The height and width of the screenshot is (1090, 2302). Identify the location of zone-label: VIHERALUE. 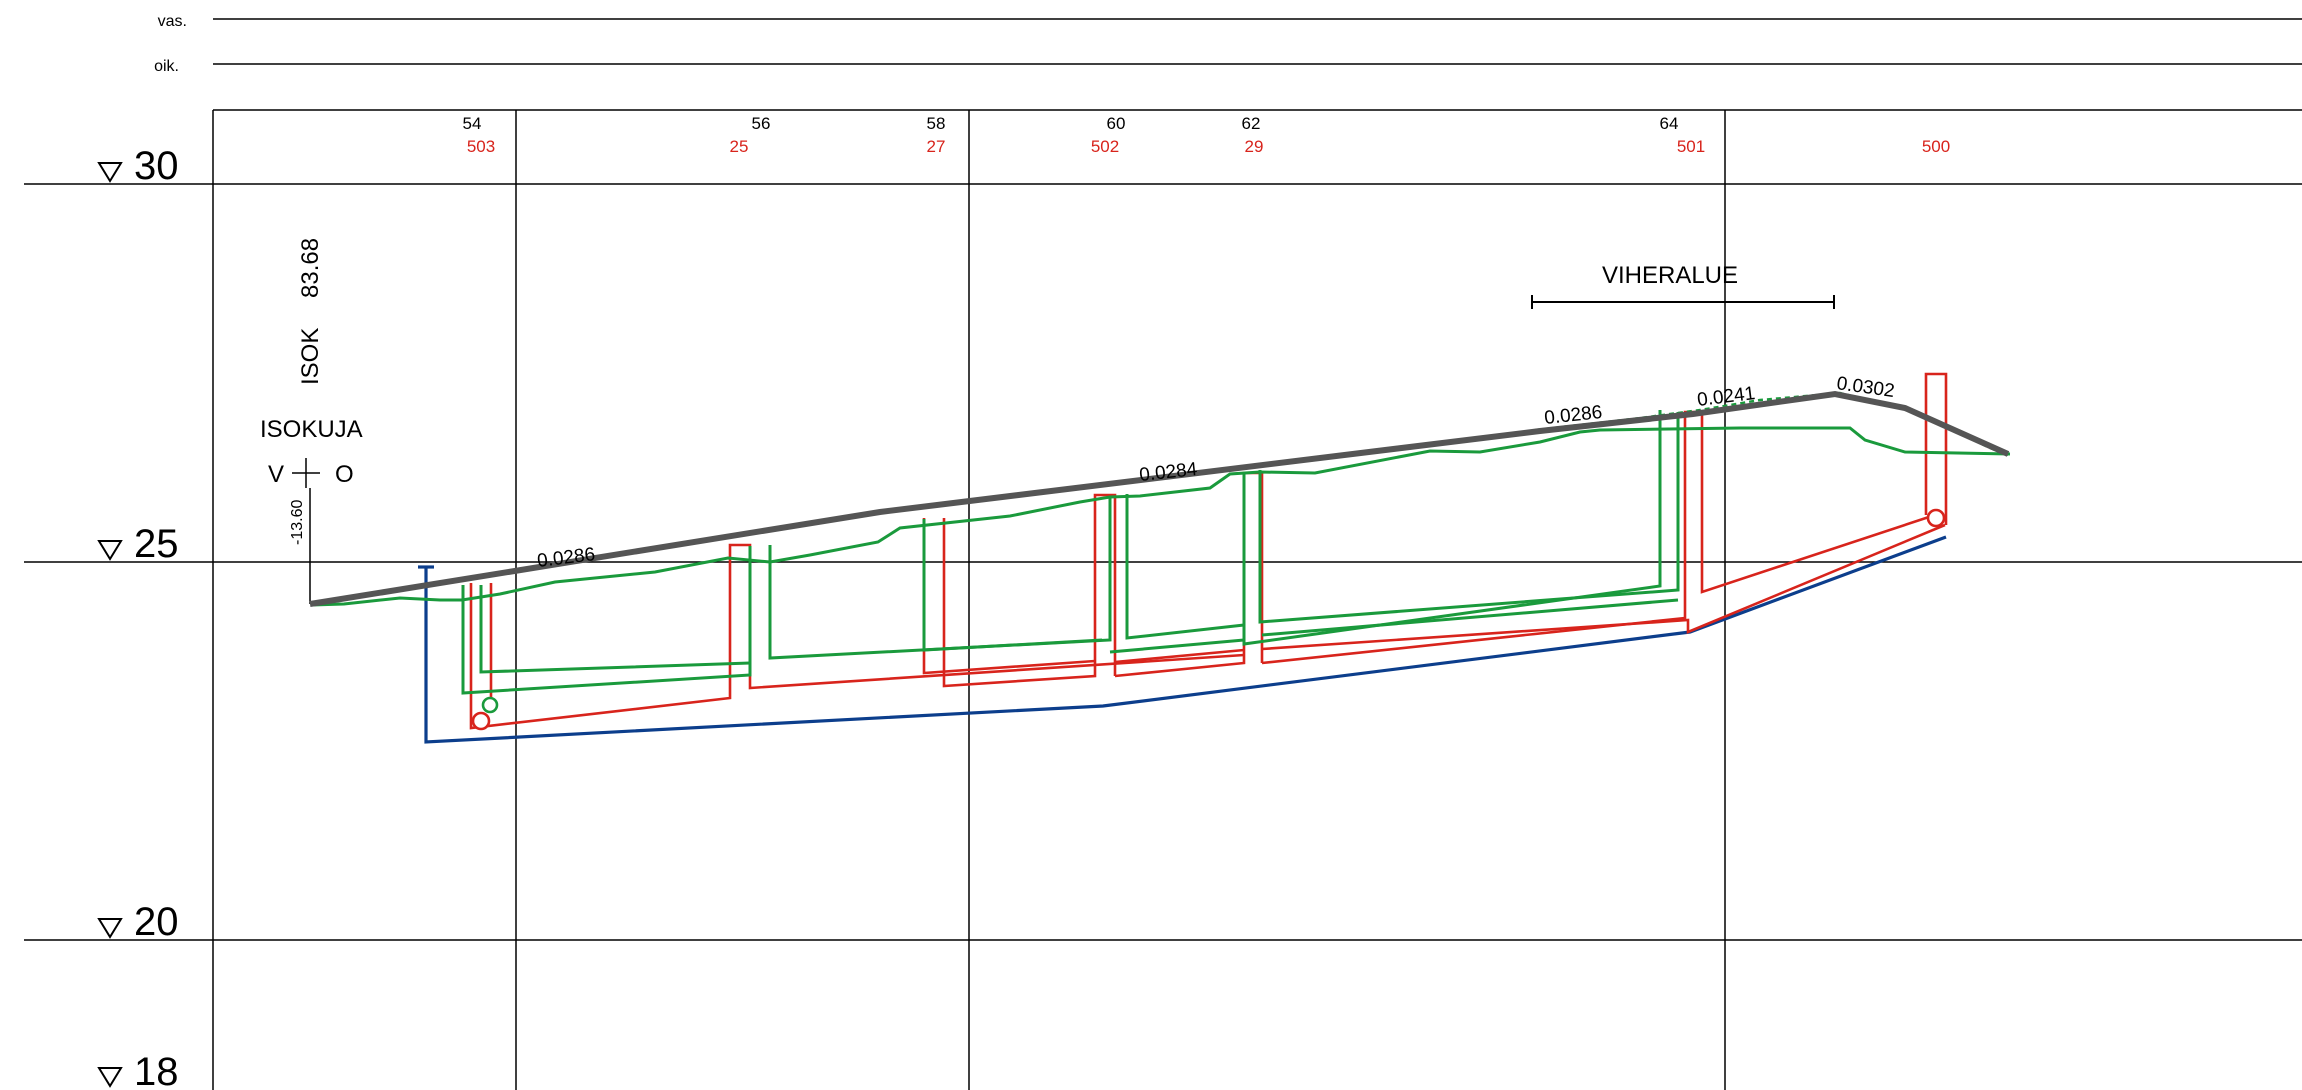
(1670, 275).